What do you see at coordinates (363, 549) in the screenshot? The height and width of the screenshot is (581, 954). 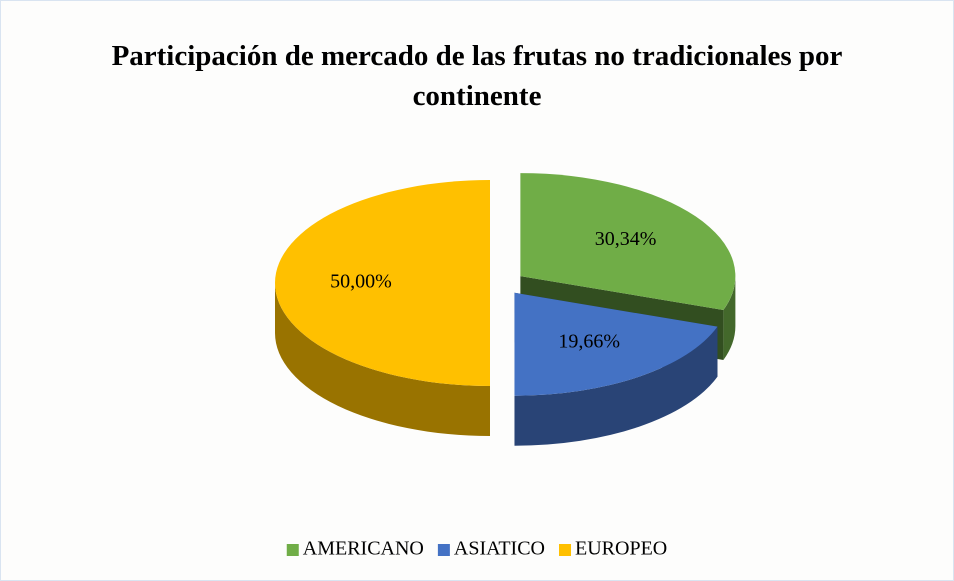 I see `legend-label: AMERICANO` at bounding box center [363, 549].